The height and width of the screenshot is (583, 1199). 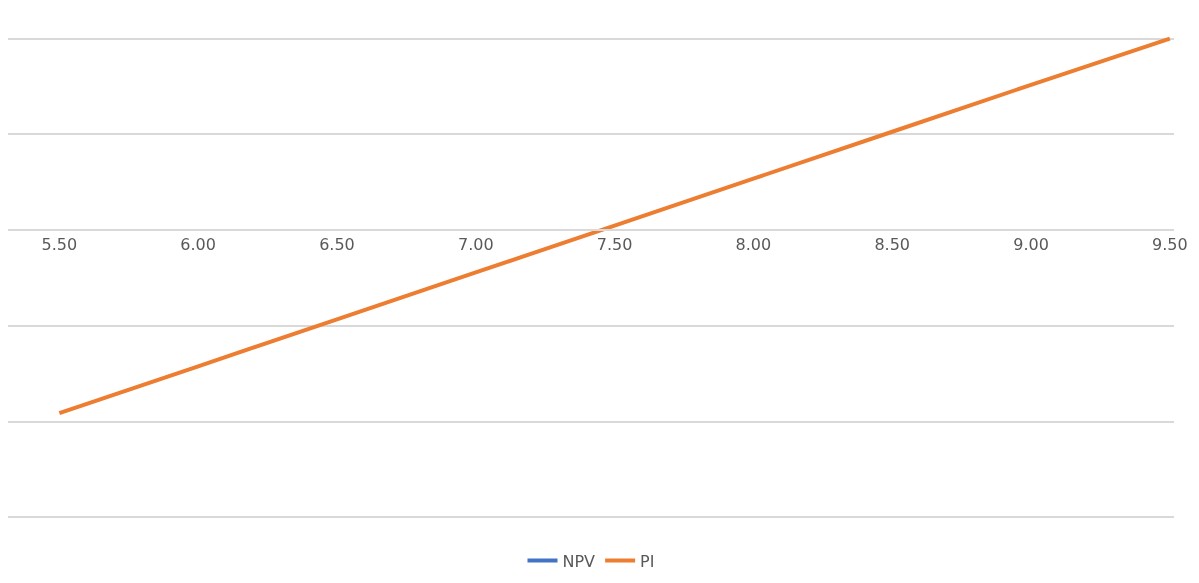 I want to click on legend-label: PI, so click(x=647, y=561).